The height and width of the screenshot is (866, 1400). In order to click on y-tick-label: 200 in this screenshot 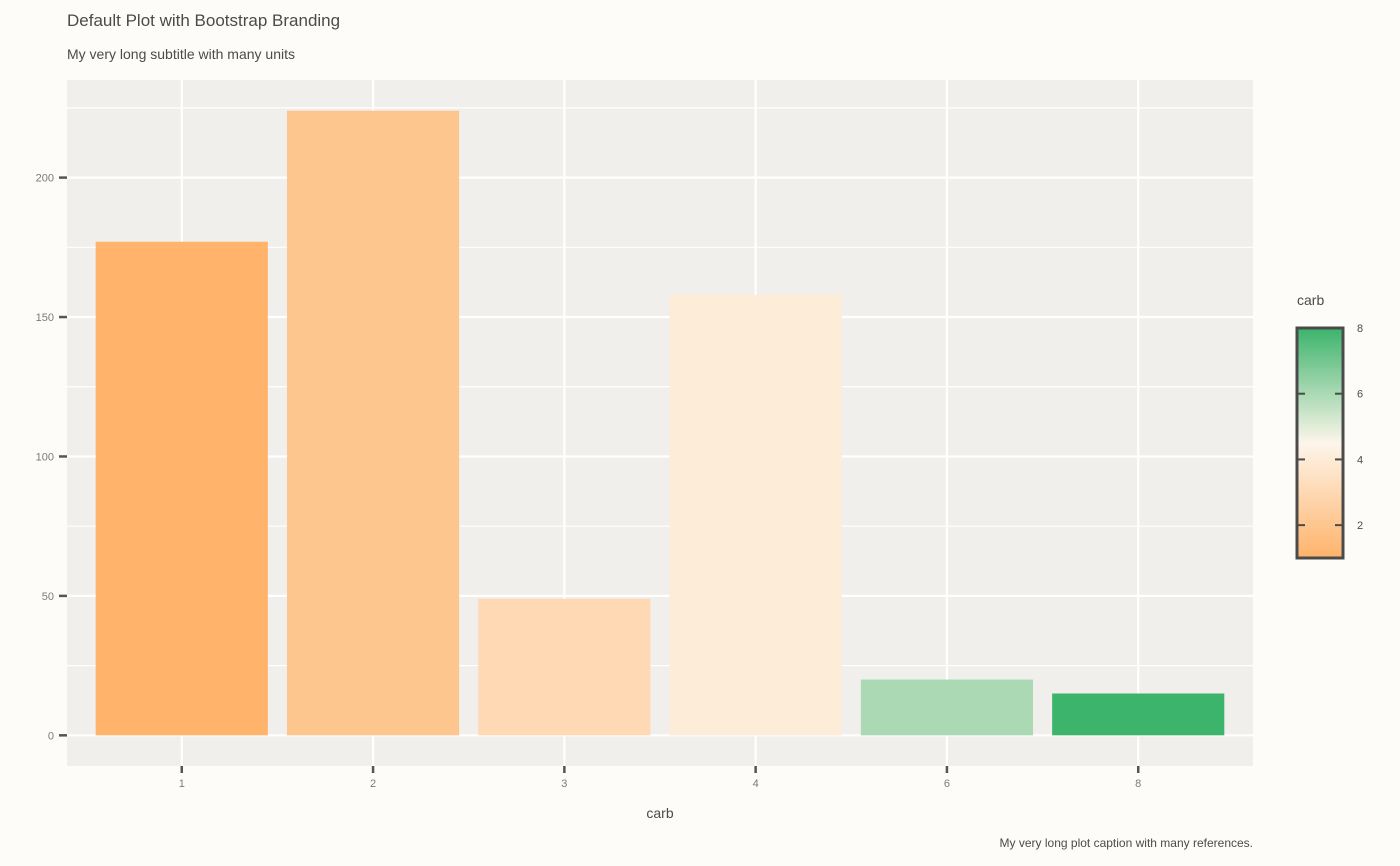, I will do `click(45, 179)`.